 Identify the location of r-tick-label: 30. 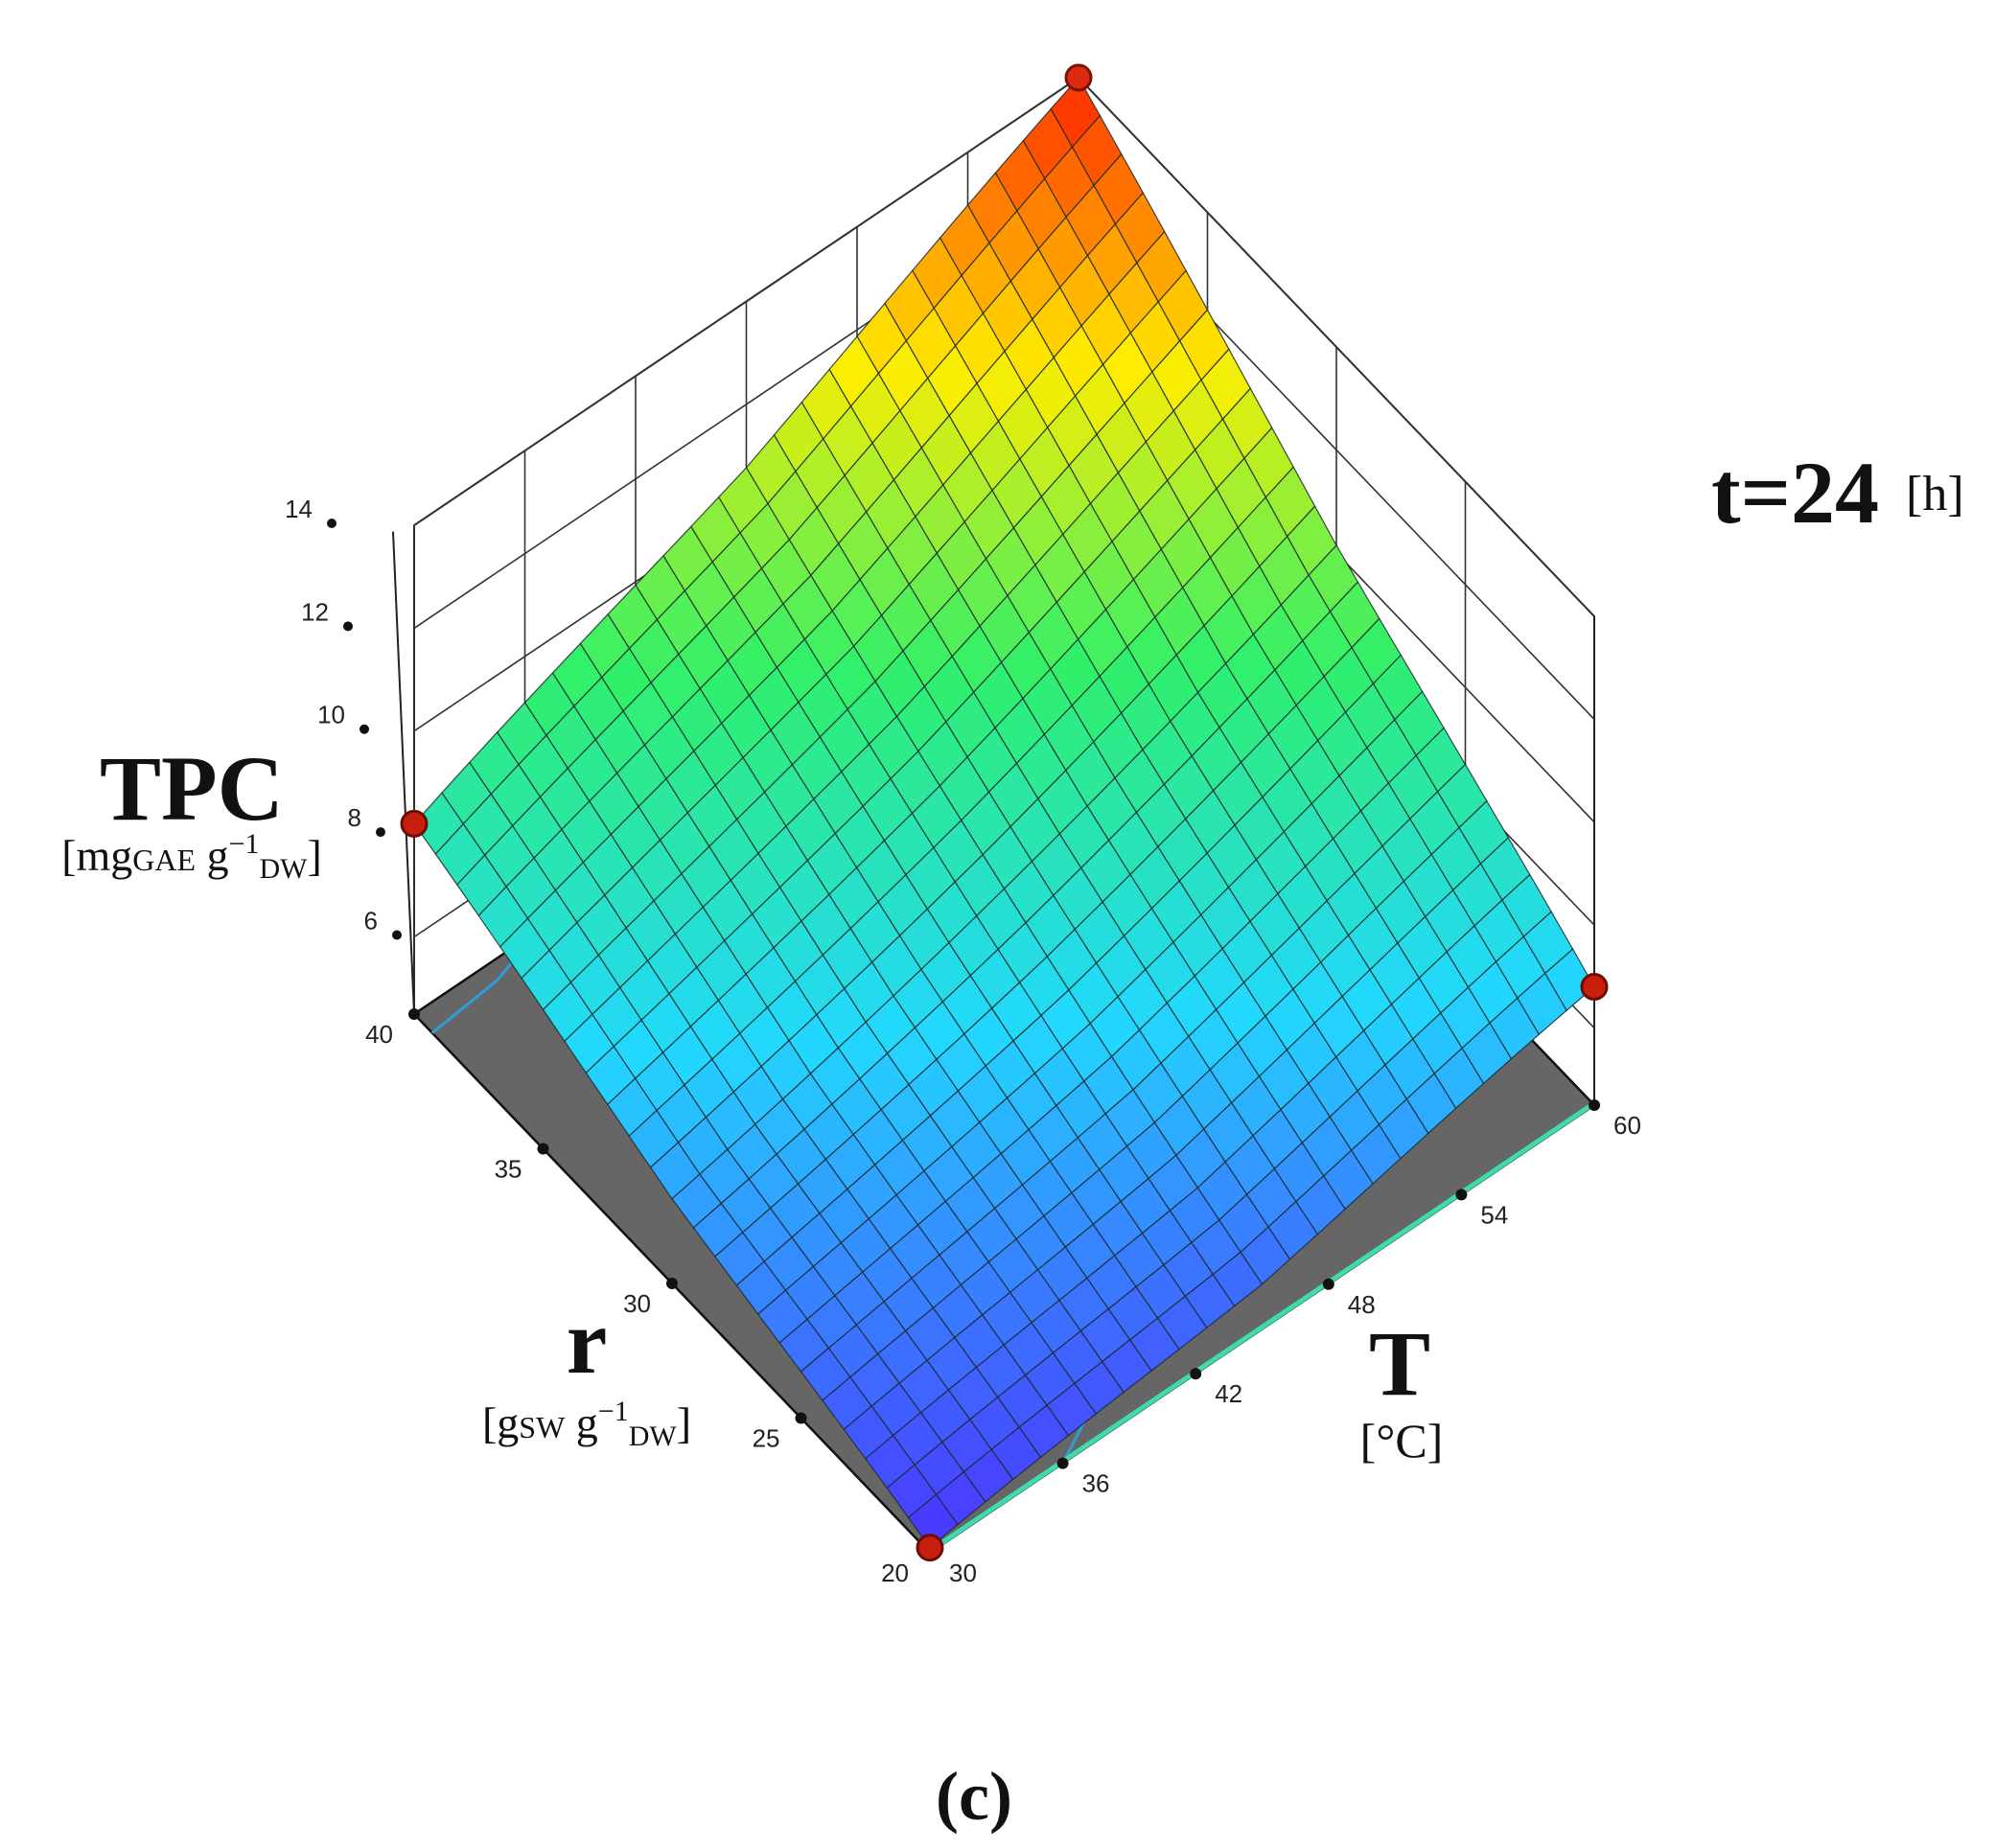
(637, 1304).